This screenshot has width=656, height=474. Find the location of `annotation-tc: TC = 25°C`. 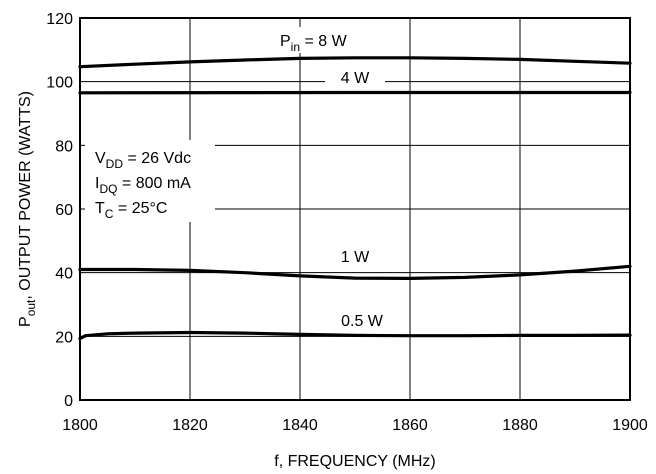

annotation-tc: TC = 25°C is located at coordinates (131, 210).